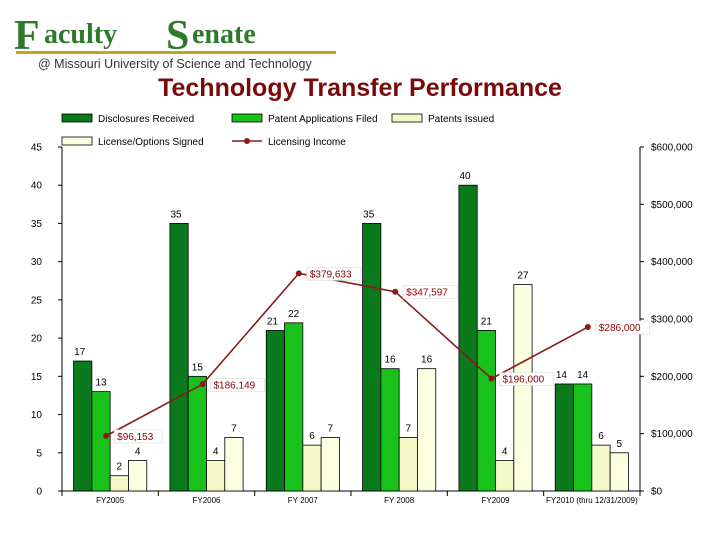 Image resolution: width=720 pixels, height=540 pixels. I want to click on licensing-income-label: $186,149, so click(235, 385).